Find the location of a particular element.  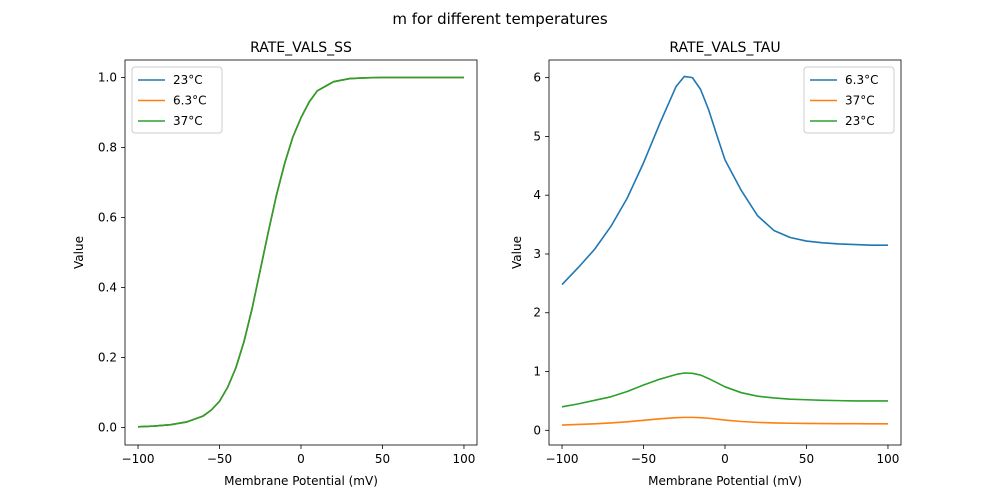

y-tick-label: 5 is located at coordinates (537, 136).